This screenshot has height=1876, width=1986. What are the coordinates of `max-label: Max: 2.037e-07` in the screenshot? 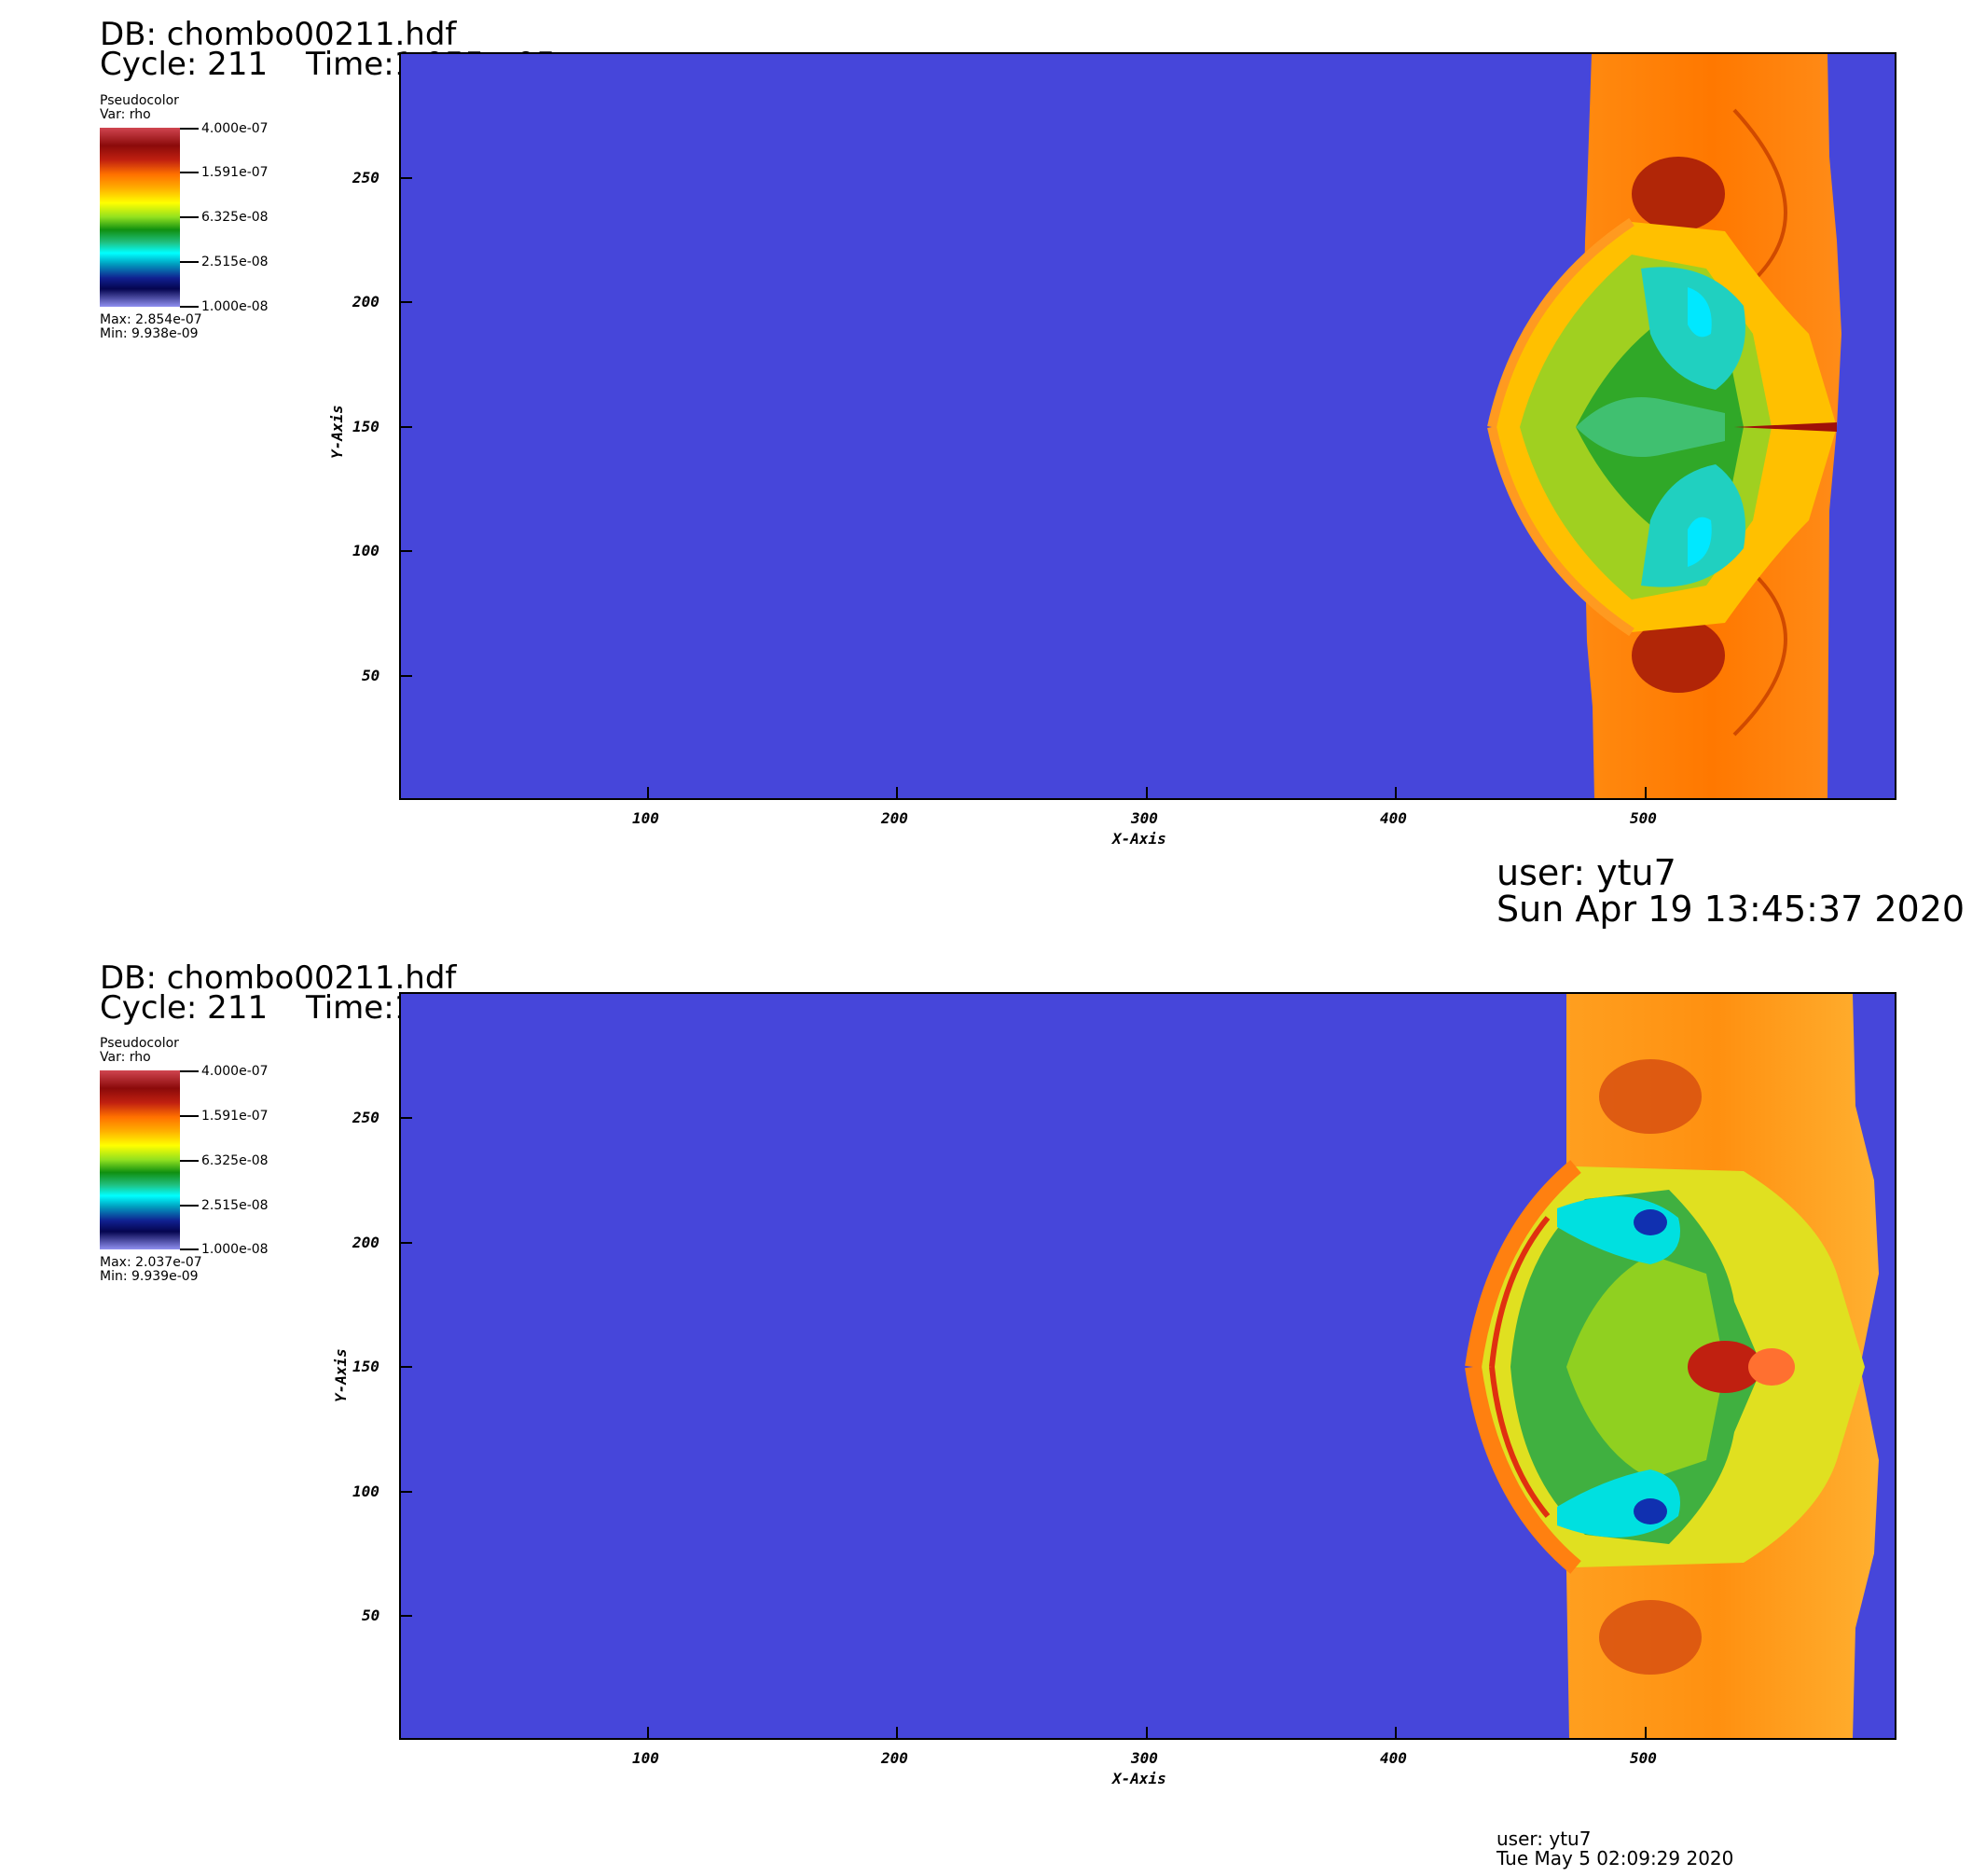 It's located at (151, 1262).